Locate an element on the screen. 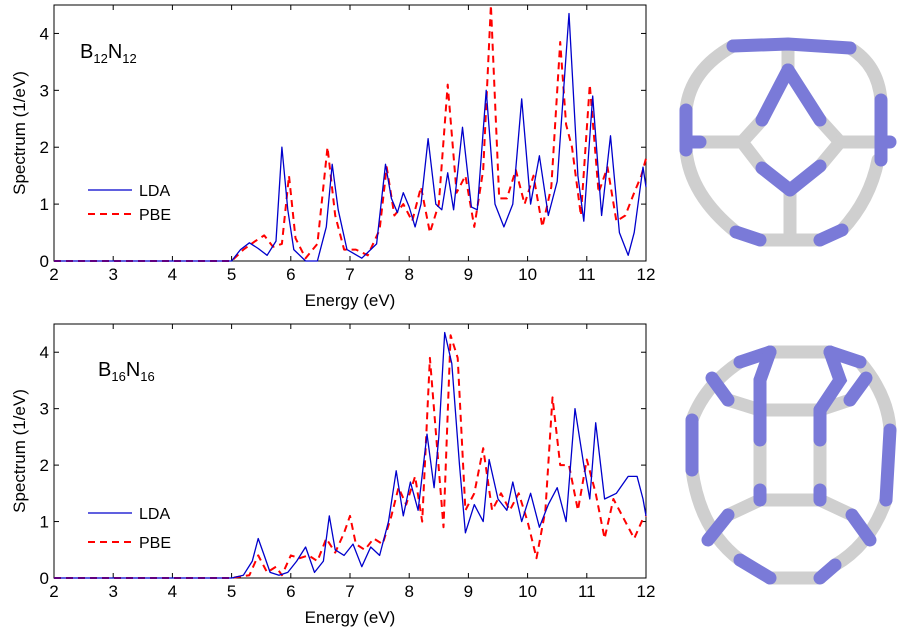 The height and width of the screenshot is (627, 904). molecule-b12n12-image is located at coordinates (788, 142).